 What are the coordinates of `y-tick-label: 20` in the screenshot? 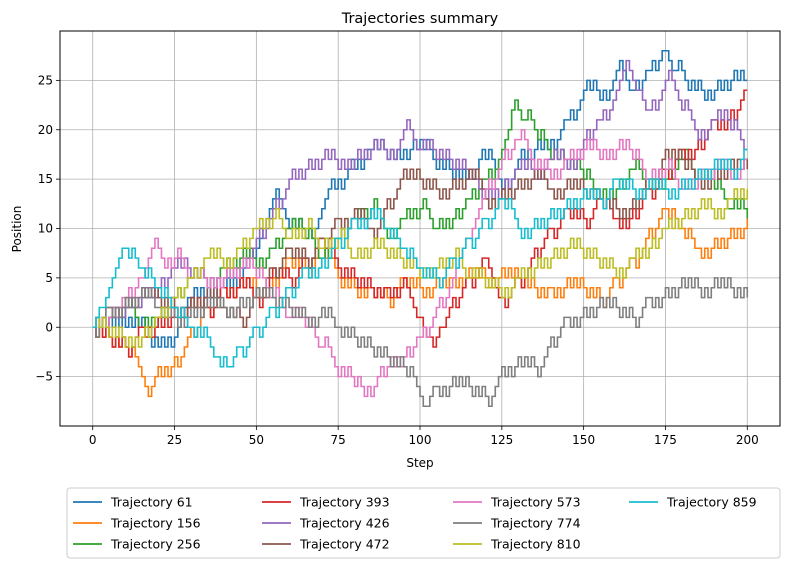 It's located at (45, 130).